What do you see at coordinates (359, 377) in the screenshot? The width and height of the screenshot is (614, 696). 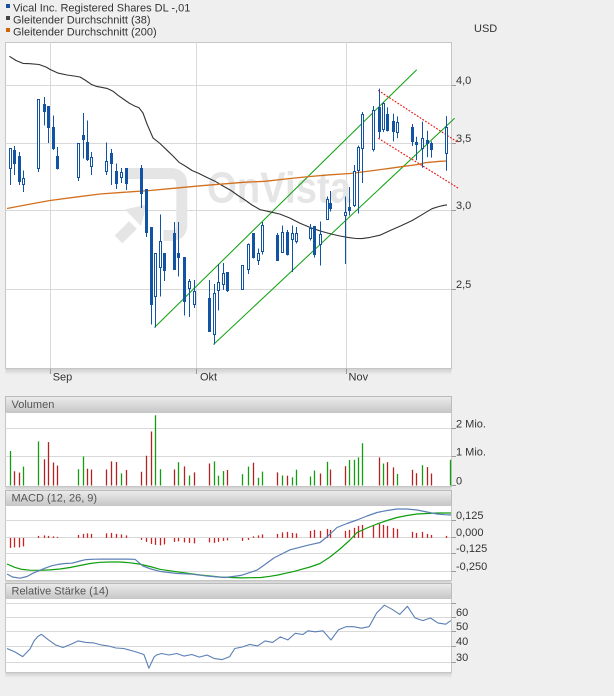 I see `svg-text: Nov` at bounding box center [359, 377].